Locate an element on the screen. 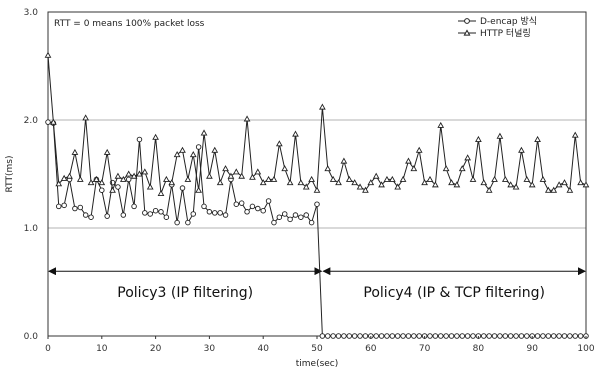 The image size is (595, 374). y-tick-labels: 0.0 1.0 2.0 3.0 is located at coordinates (31, 175).